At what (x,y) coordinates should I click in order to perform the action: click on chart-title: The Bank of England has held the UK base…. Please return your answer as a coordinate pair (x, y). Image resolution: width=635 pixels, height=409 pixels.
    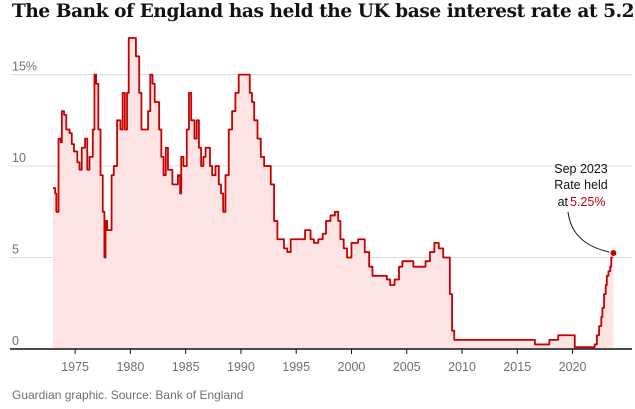
    Looking at the image, I should click on (323, 11).